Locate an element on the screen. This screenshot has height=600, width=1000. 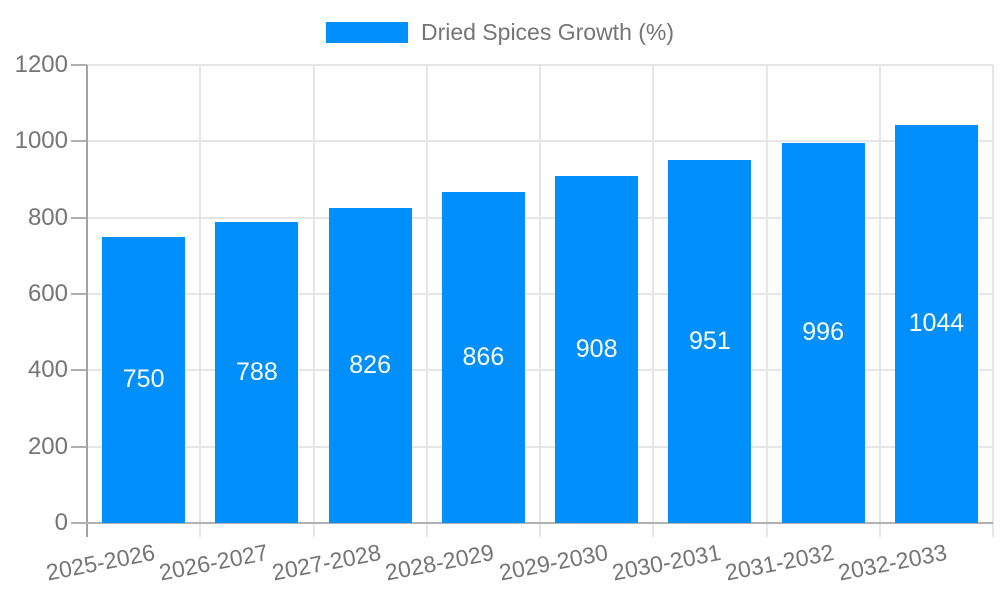
bar-value-label: 866 is located at coordinates (483, 357).